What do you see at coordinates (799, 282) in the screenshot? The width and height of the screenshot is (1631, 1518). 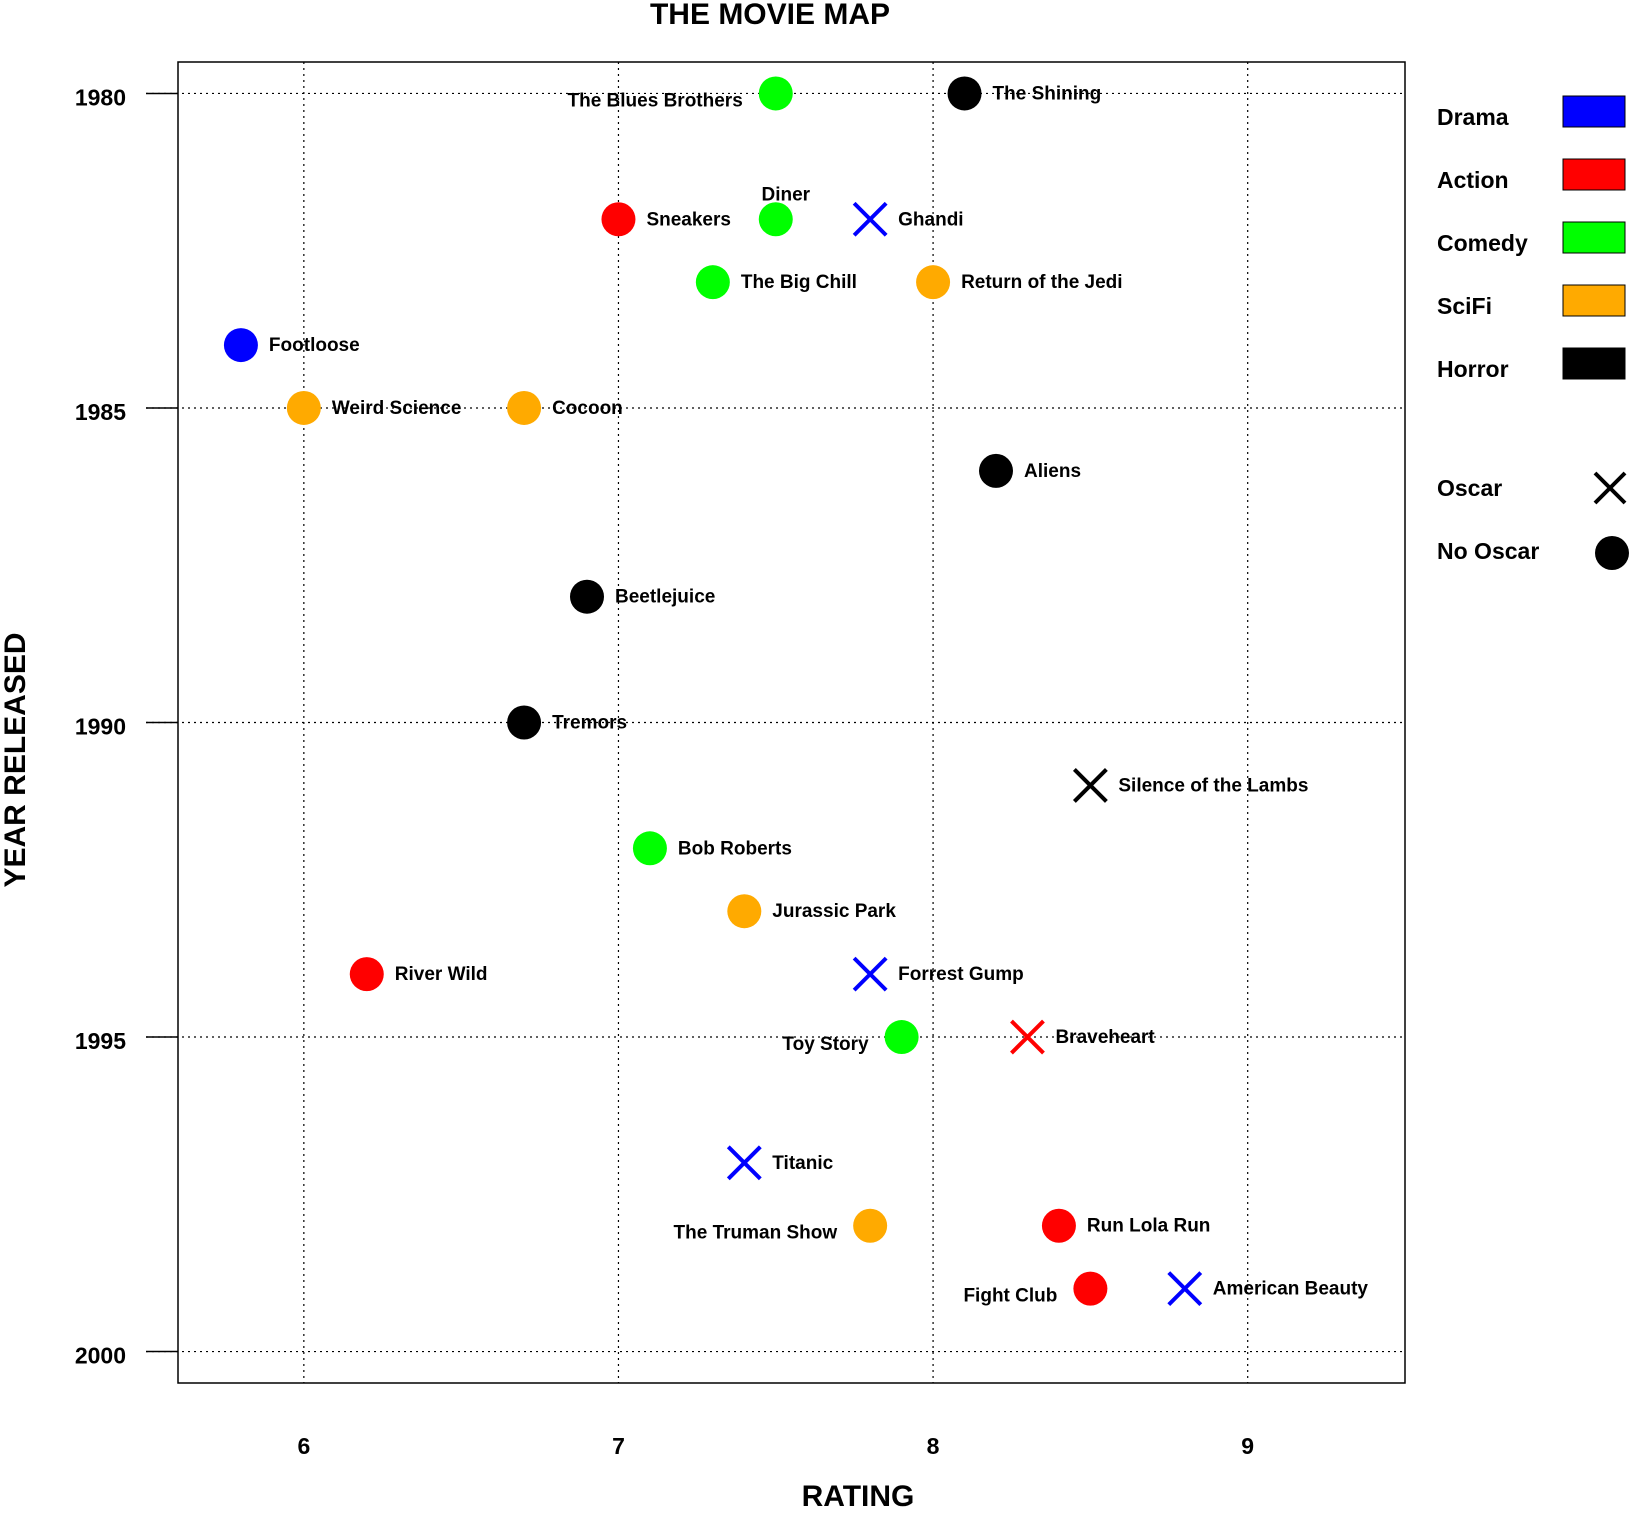 I see `point-label: The Big Chill` at bounding box center [799, 282].